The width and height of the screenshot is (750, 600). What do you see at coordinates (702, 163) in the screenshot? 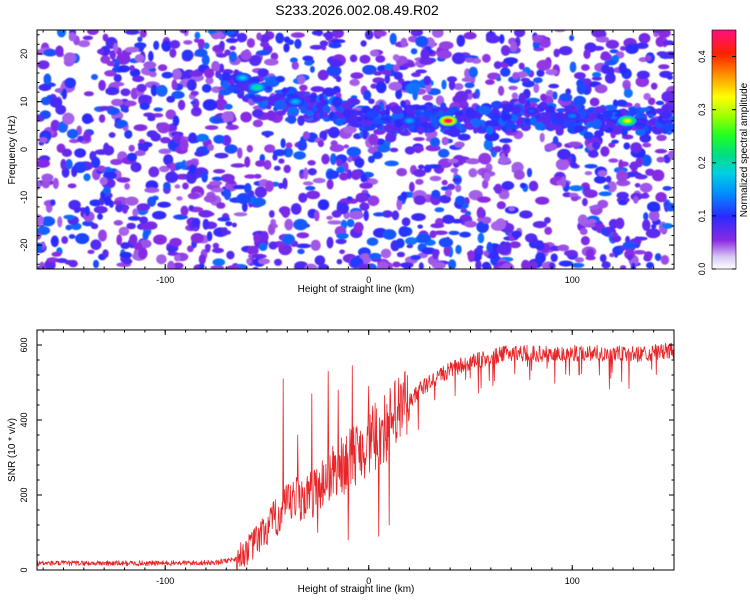
I see `colorbar-tick-label: 0.2` at bounding box center [702, 163].